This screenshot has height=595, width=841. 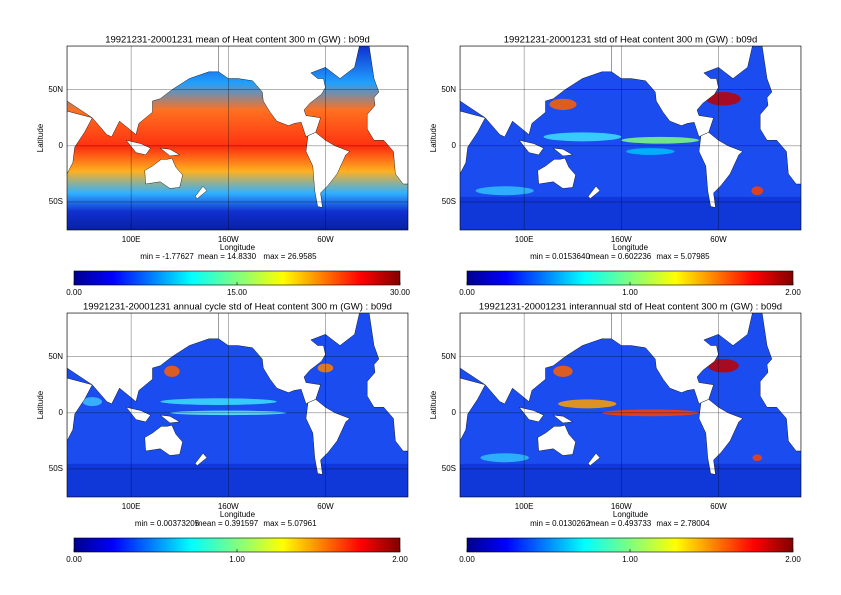 What do you see at coordinates (227, 523) in the screenshot?
I see `stat-label: mean = 0.391597` at bounding box center [227, 523].